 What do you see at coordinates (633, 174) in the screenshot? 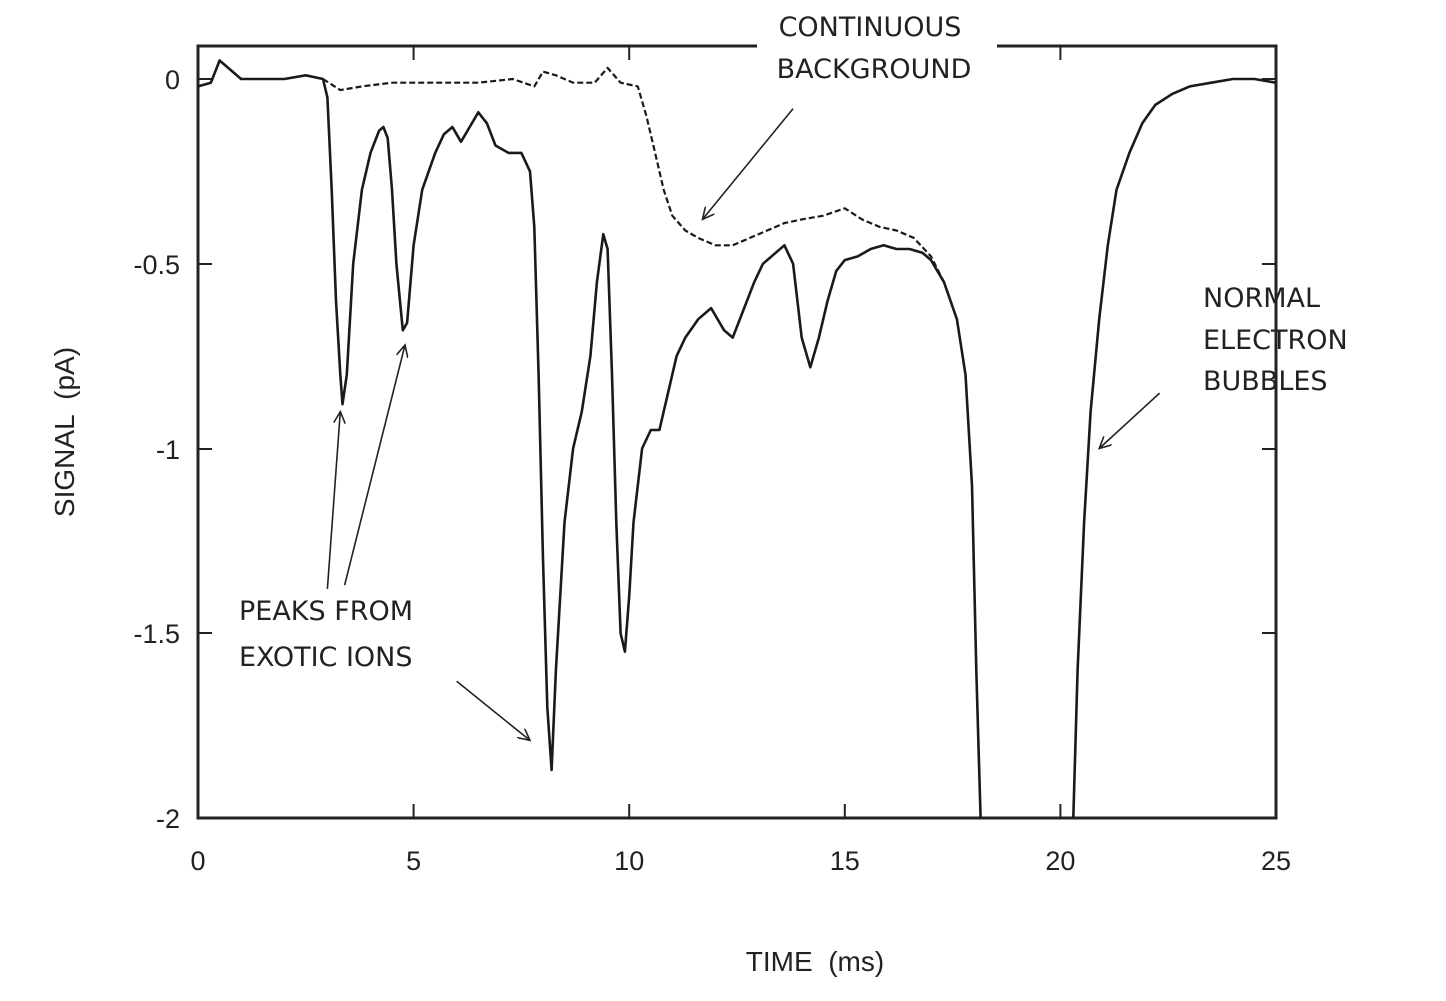
I see `continuous-background-series` at bounding box center [633, 174].